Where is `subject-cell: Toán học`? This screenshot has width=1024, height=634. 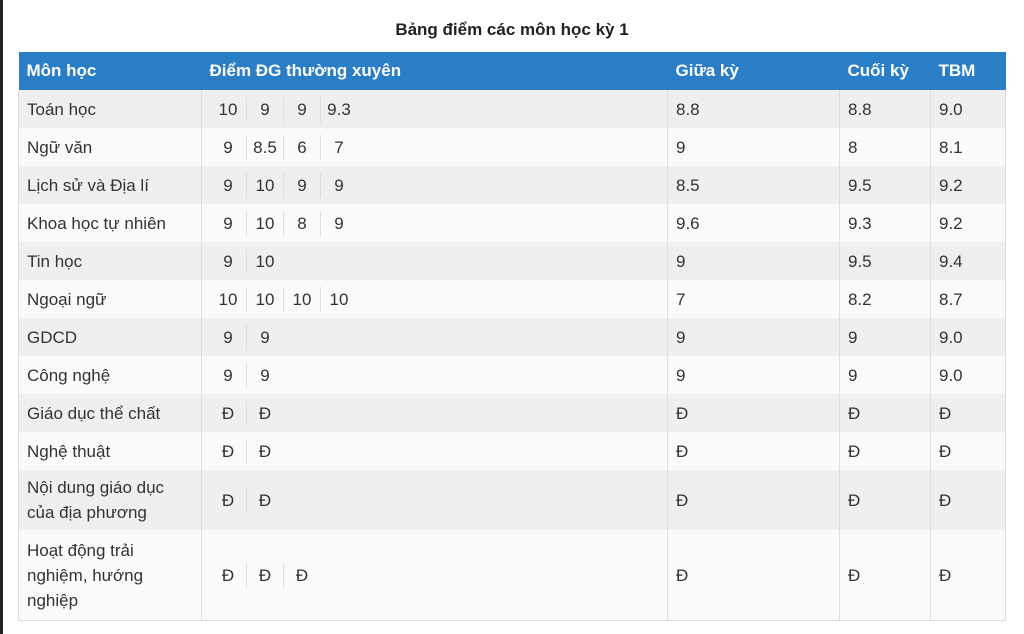
subject-cell: Toán học is located at coordinates (110, 109).